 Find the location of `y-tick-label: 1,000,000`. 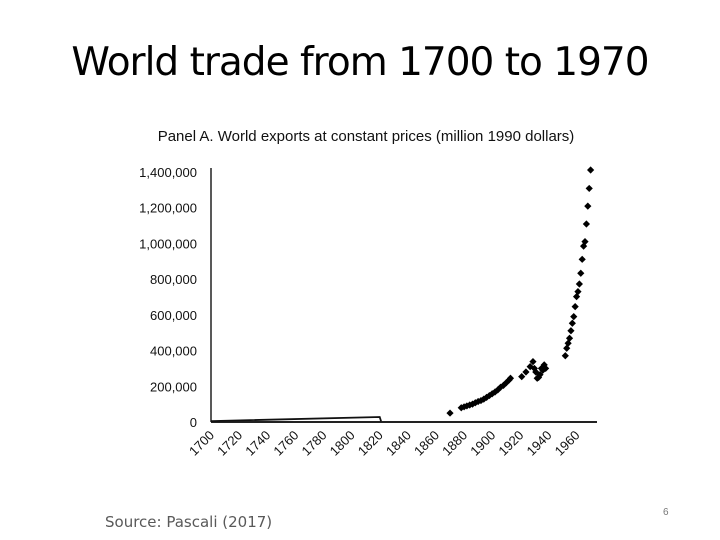

y-tick-label: 1,000,000 is located at coordinates (168, 243).